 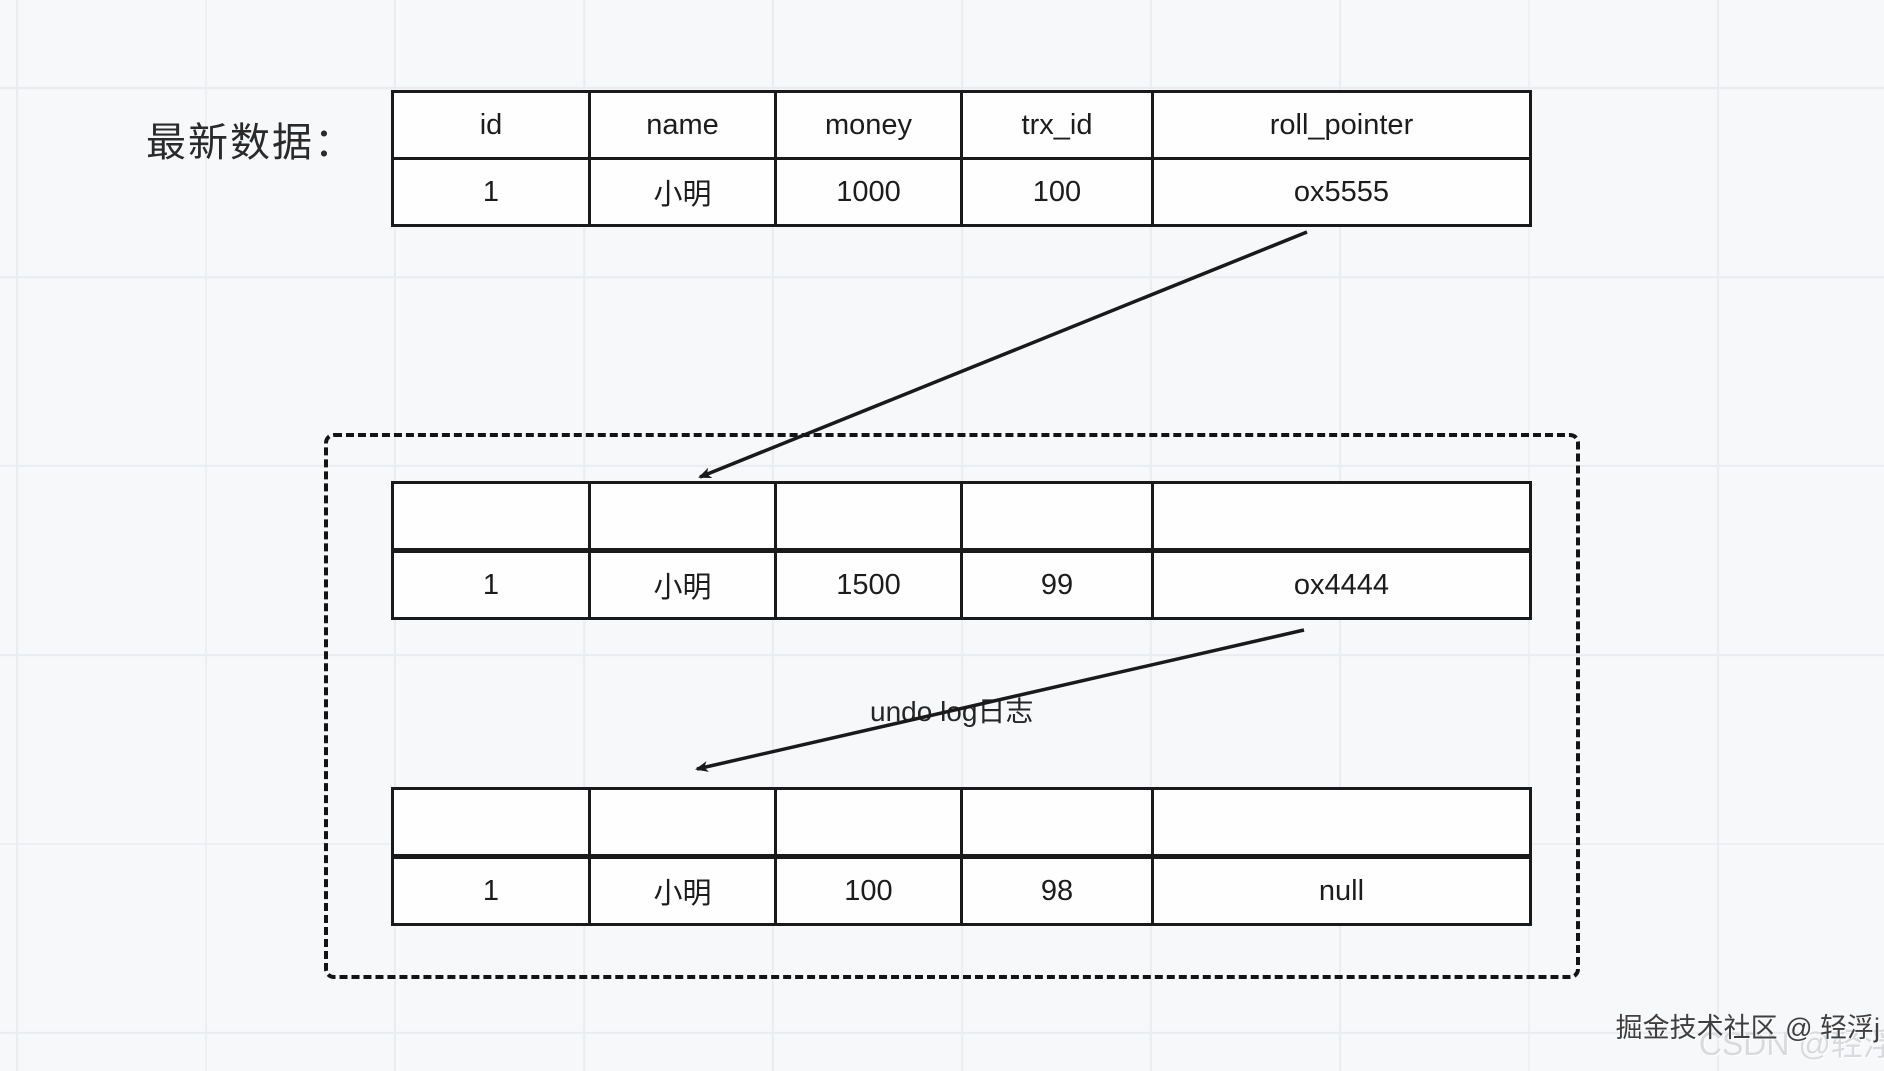 I want to click on cell-roll-pointer: ox5555, so click(x=1341, y=192).